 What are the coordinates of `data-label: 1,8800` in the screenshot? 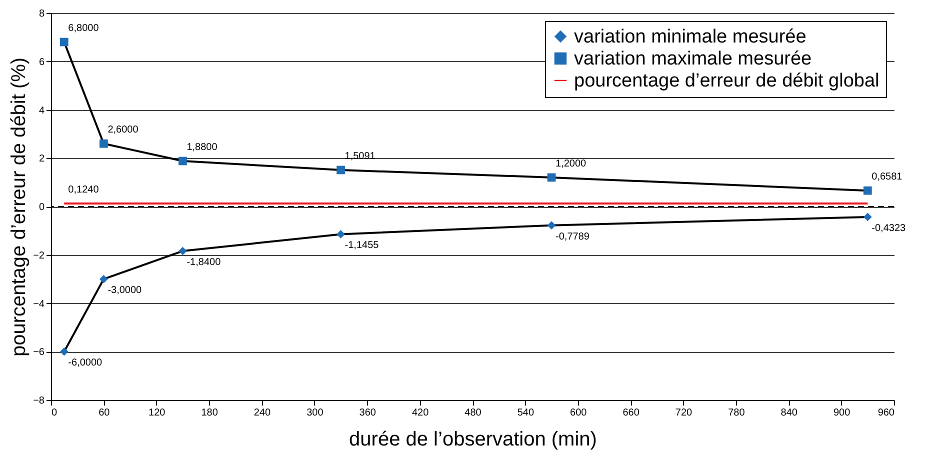 It's located at (202, 148).